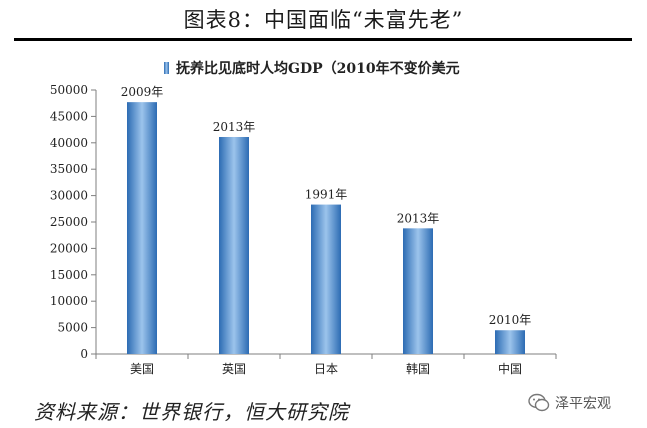 The image size is (647, 428). What do you see at coordinates (142, 92) in the screenshot?
I see `bar-data-label: 2009年` at bounding box center [142, 92].